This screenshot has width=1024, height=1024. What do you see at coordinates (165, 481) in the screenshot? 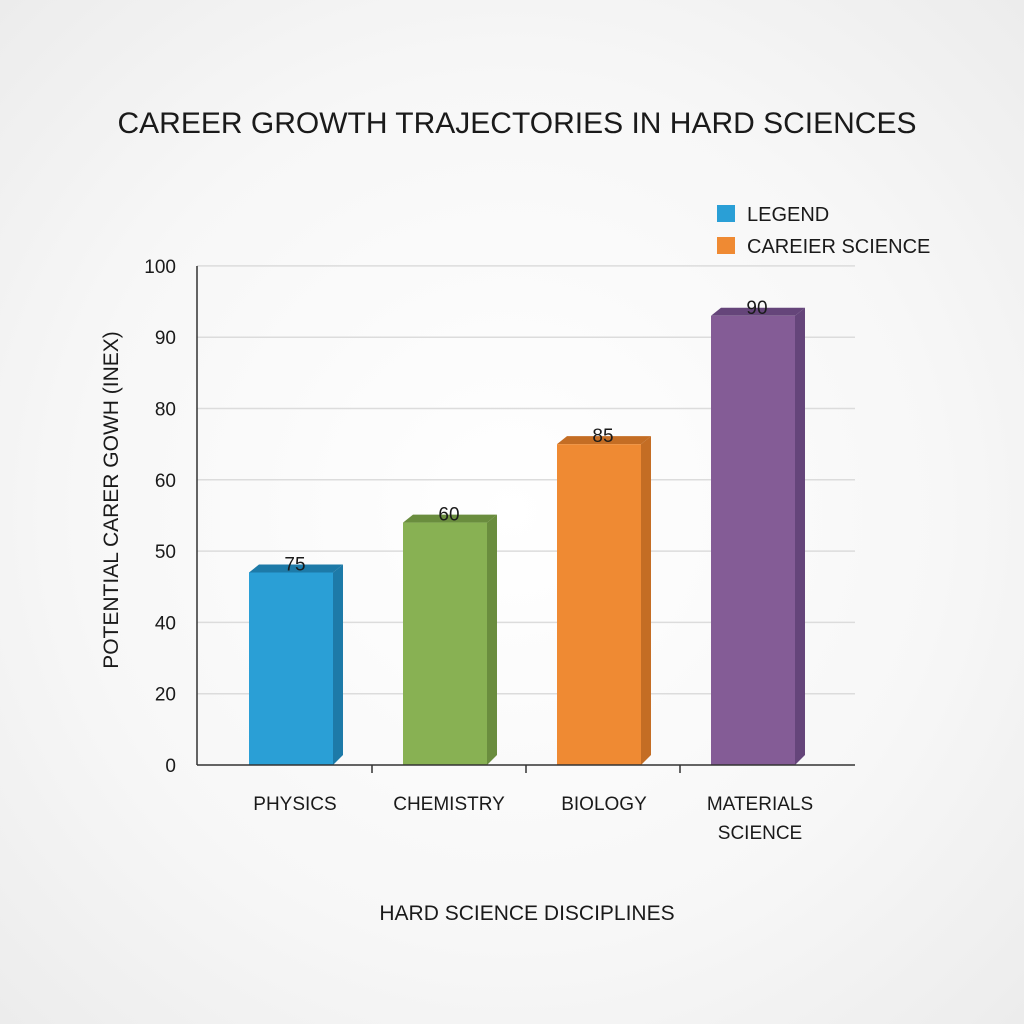
I see `y-tick-label: 60` at bounding box center [165, 481].